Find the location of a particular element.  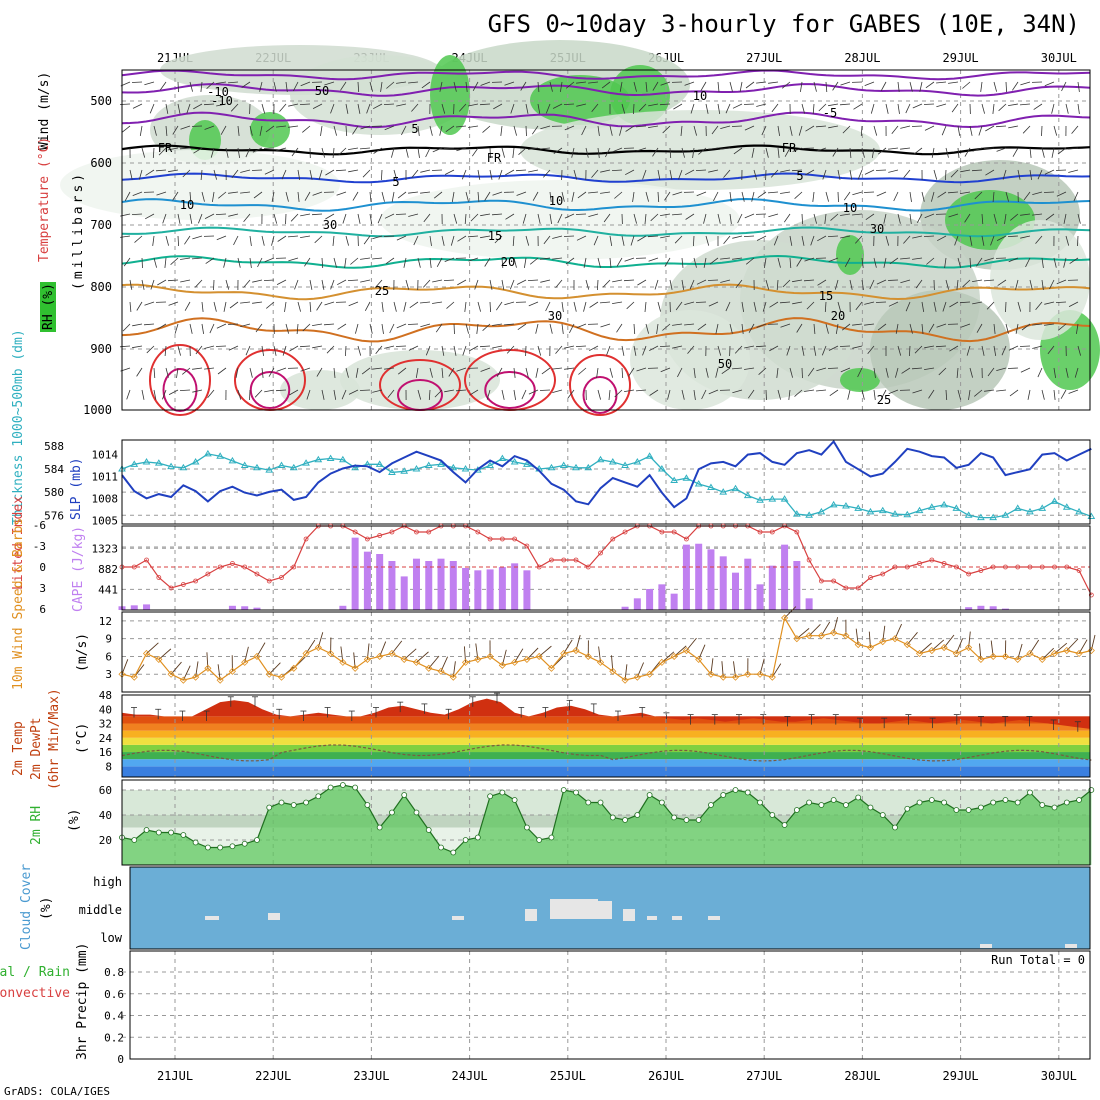

bottom-day-label: 27JUL is located at coordinates (764, 1076).